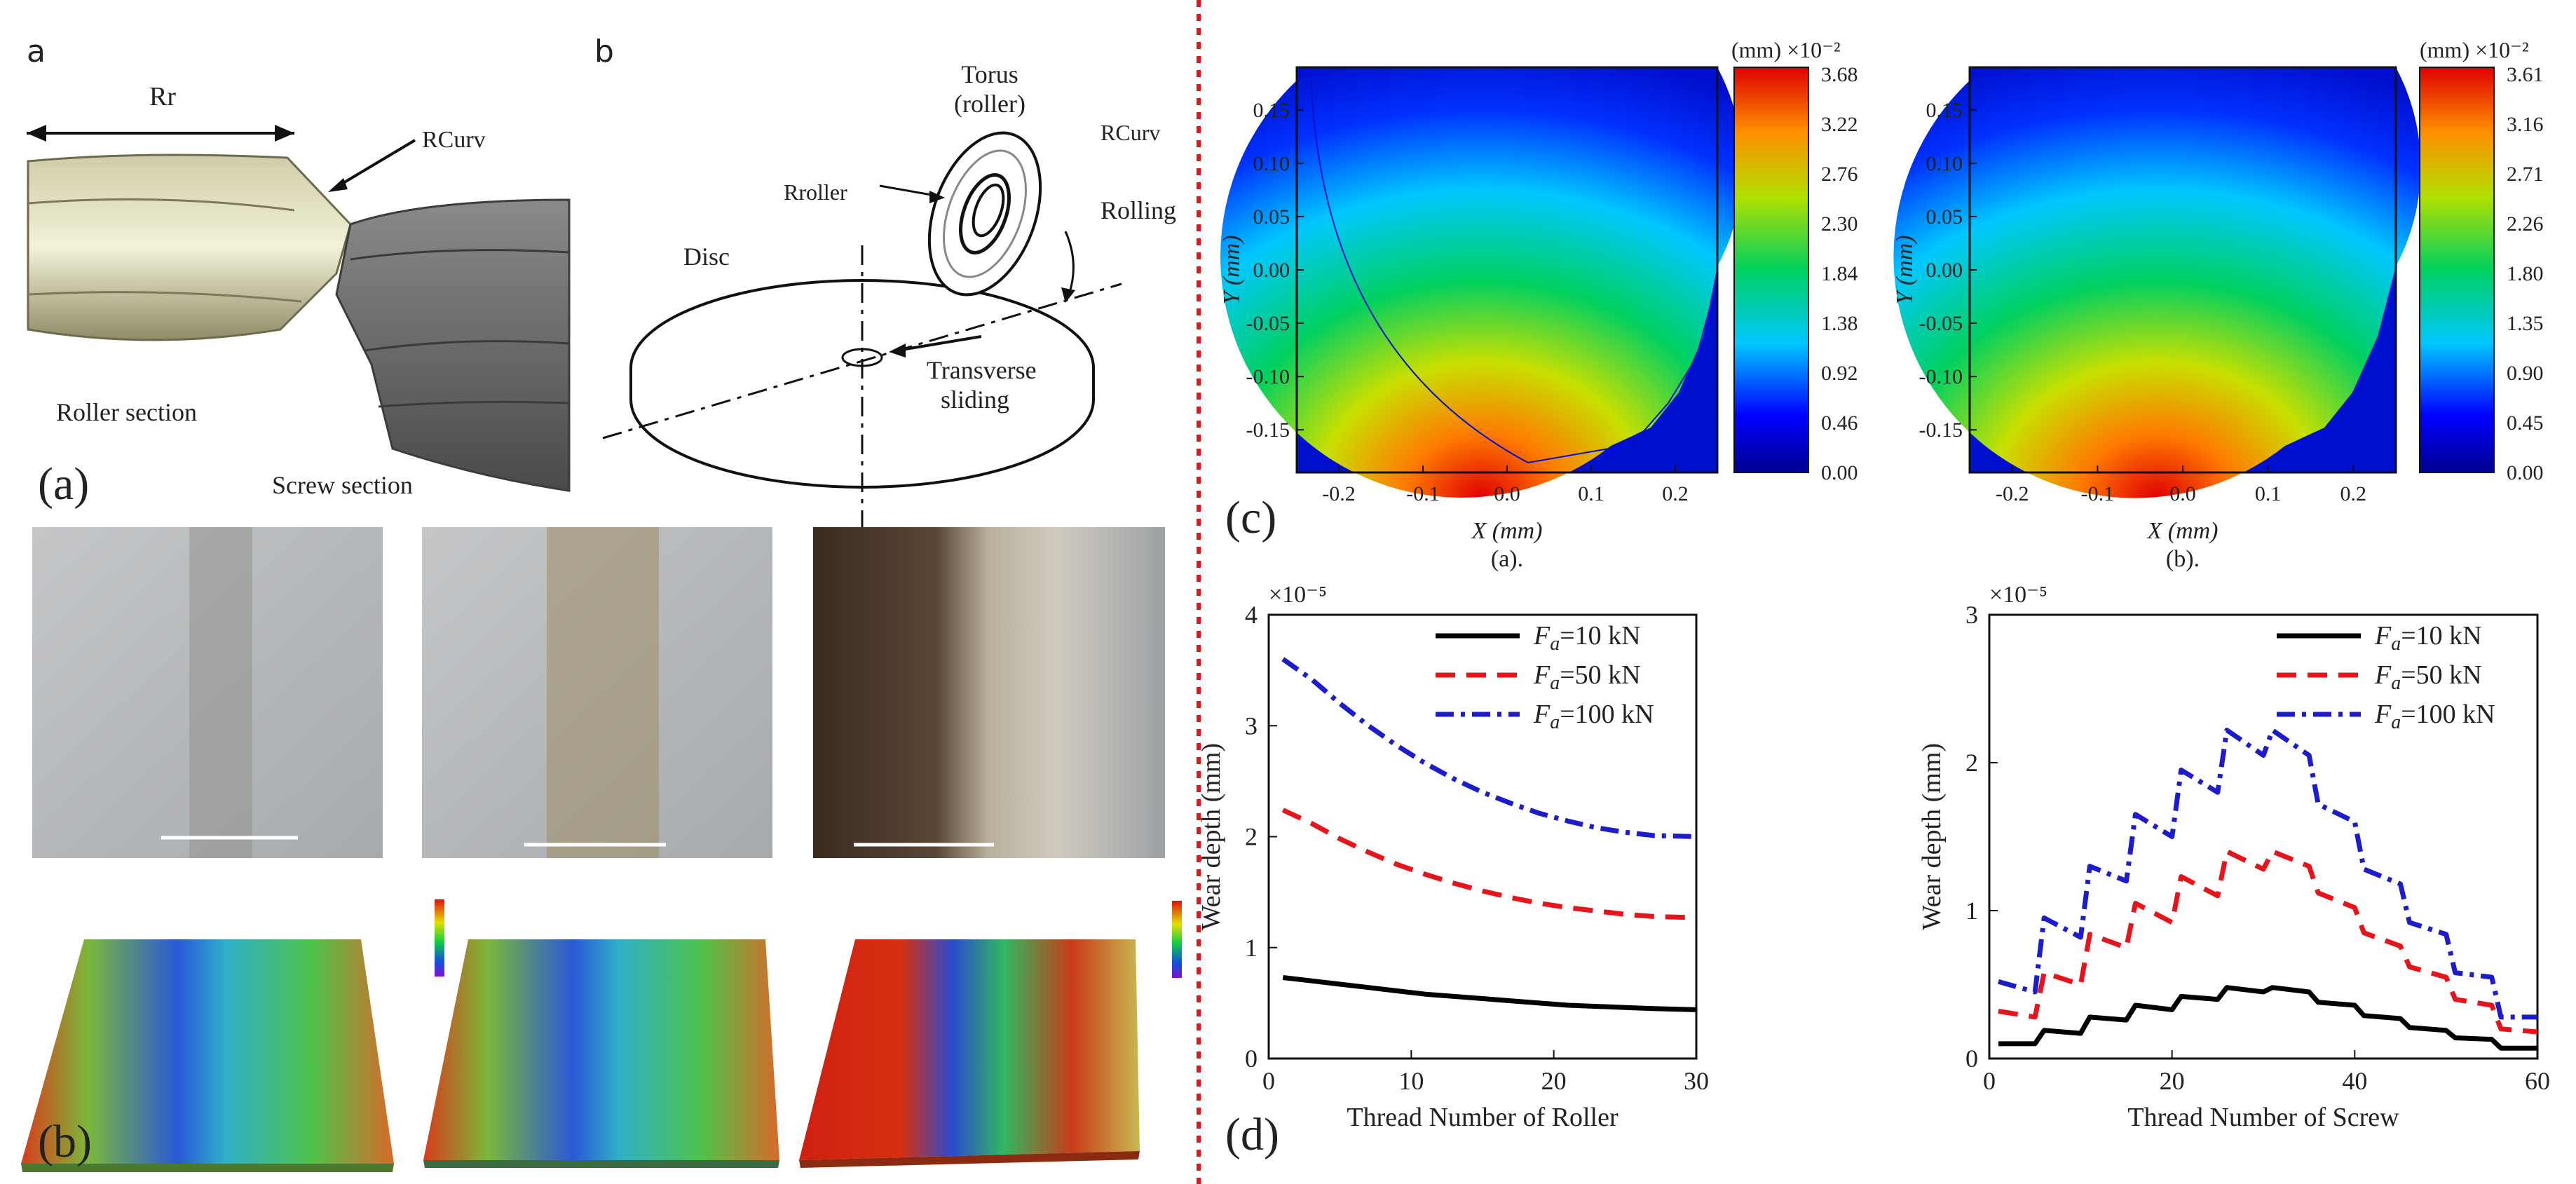 The height and width of the screenshot is (1184, 2576). What do you see at coordinates (1905, 269) in the screenshot?
I see `heatmap-b-ylabel: Y (mm)` at bounding box center [1905, 269].